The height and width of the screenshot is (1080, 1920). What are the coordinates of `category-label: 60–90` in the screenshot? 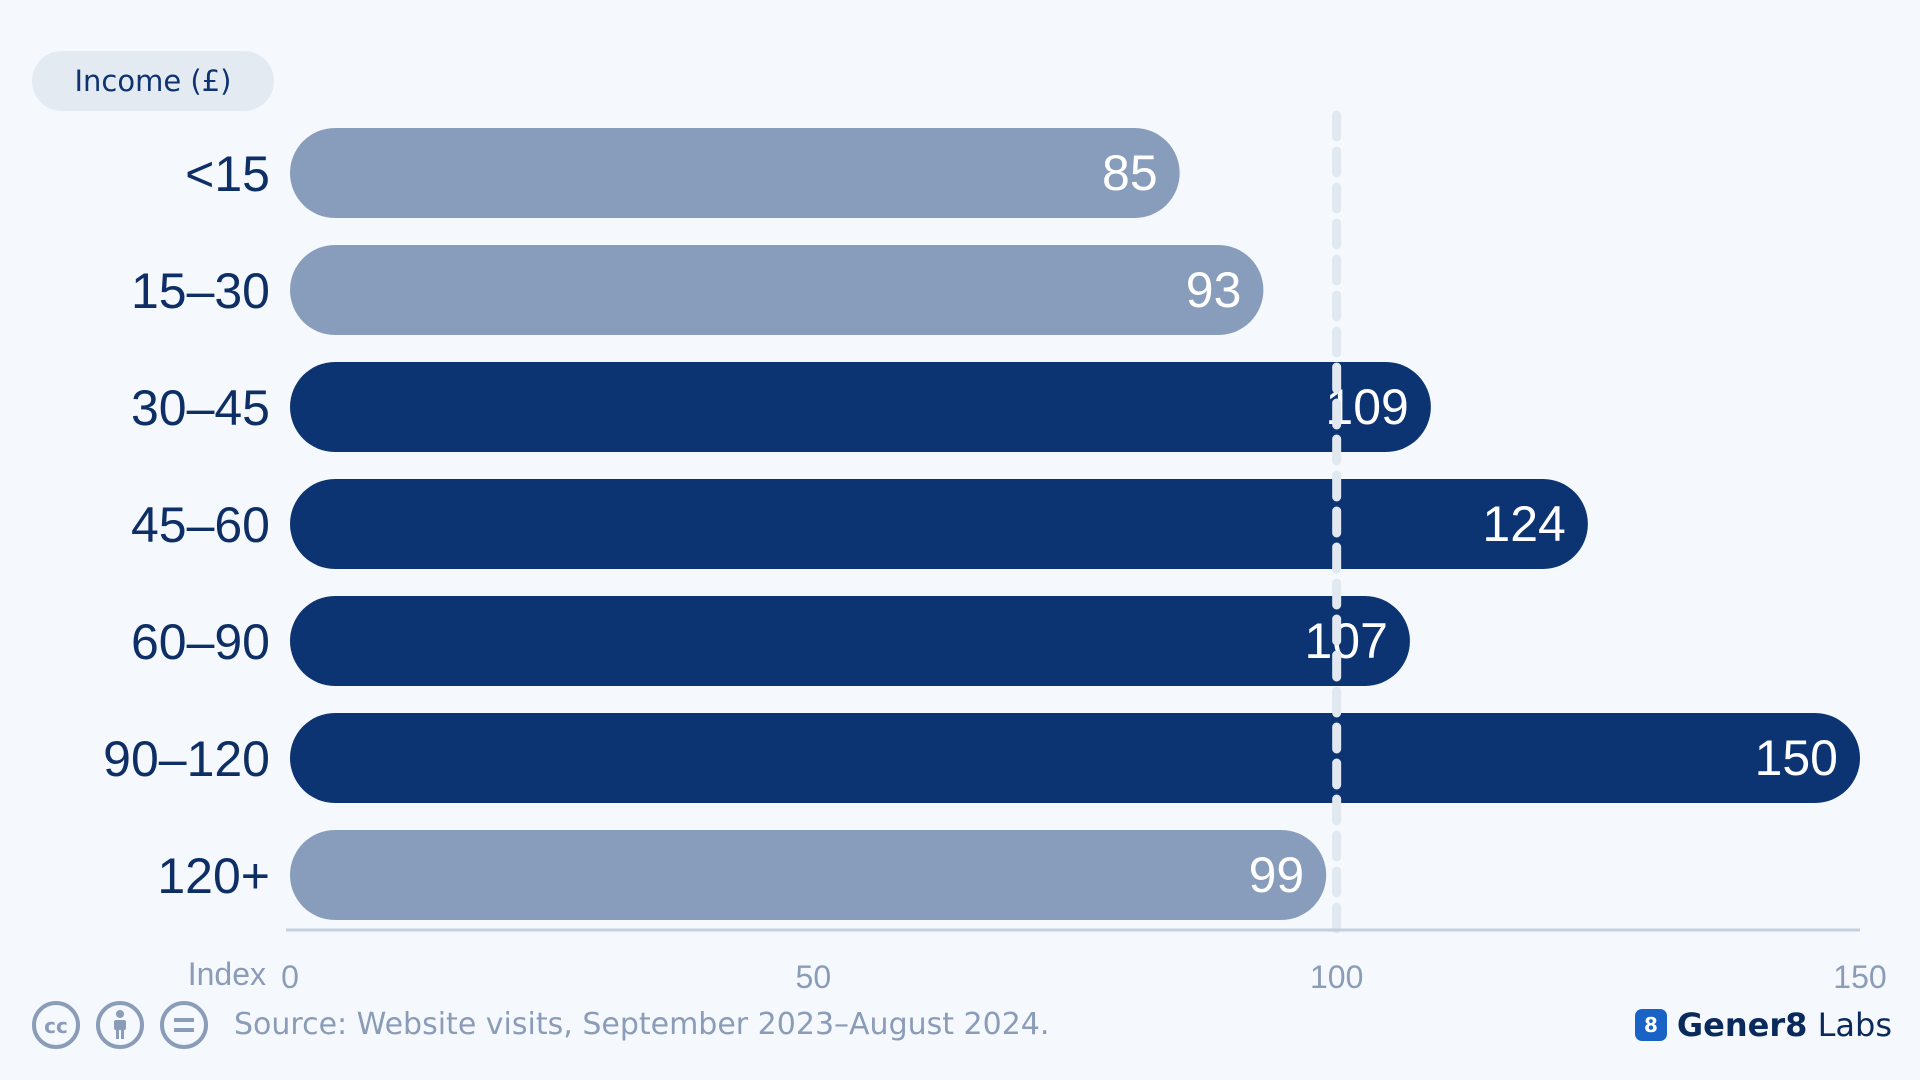 It's located at (200, 642).